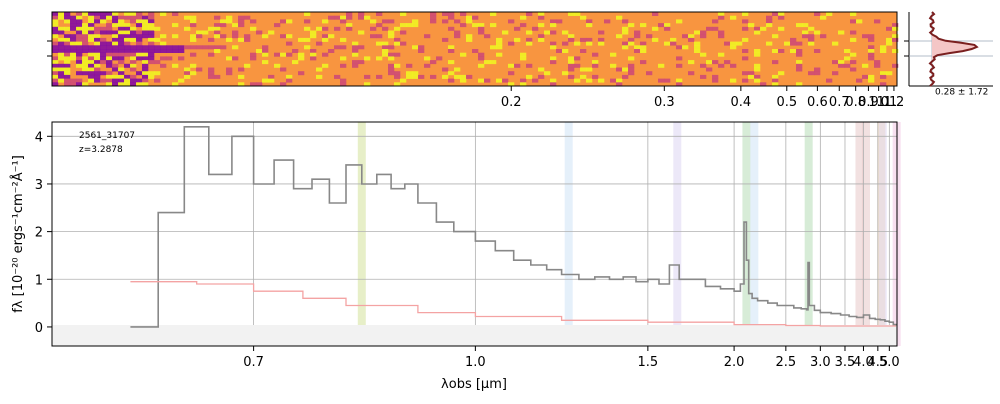  I want to click on y-axis-label: fλ [10⁻²⁰ ergs⁻¹cm⁻²Å⁻¹], so click(18, 234).